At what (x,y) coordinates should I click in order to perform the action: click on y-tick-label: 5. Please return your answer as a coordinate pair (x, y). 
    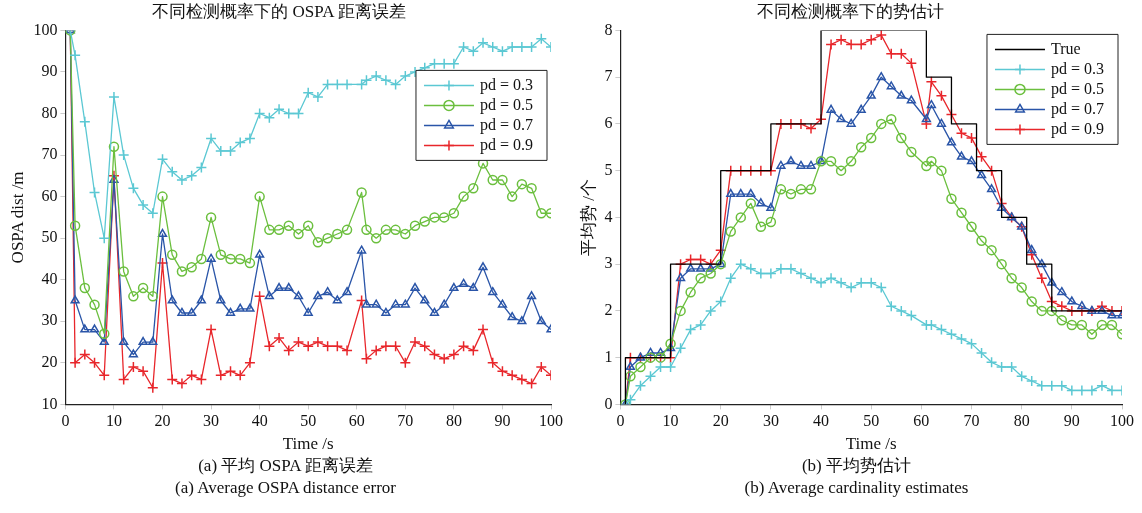
    Looking at the image, I should click on (607, 169).